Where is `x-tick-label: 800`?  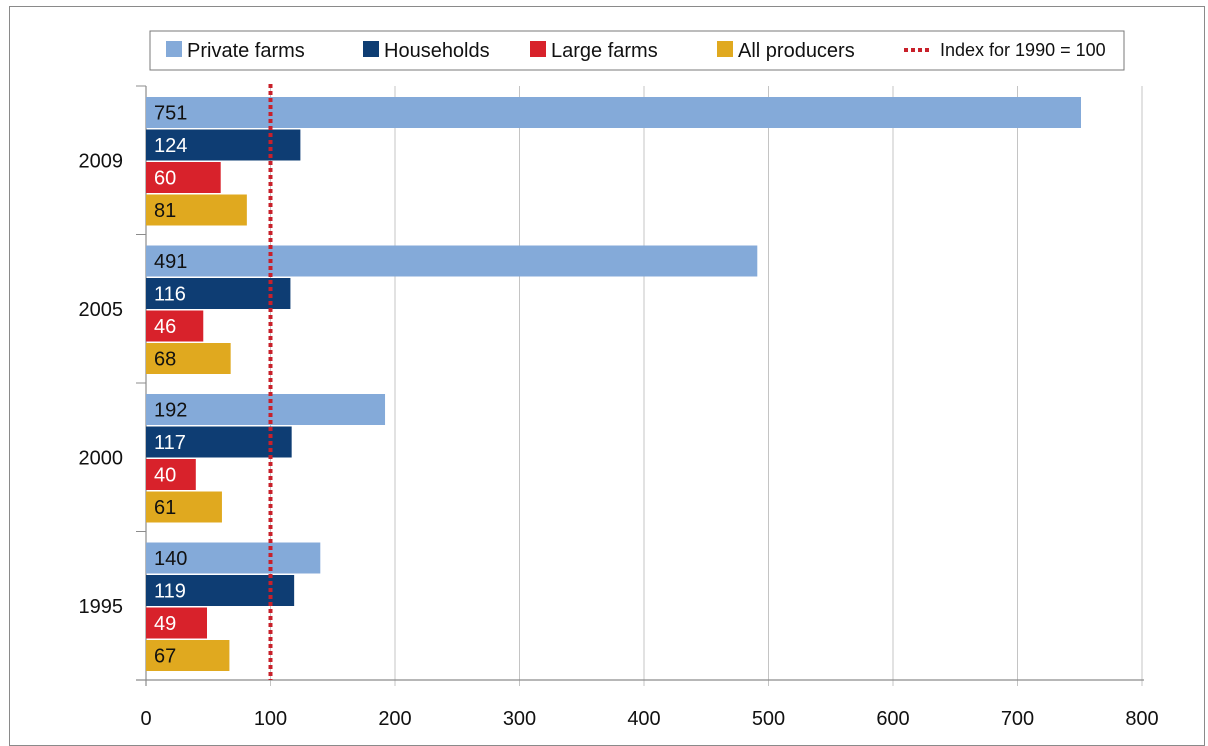
x-tick-label: 800 is located at coordinates (1141, 719).